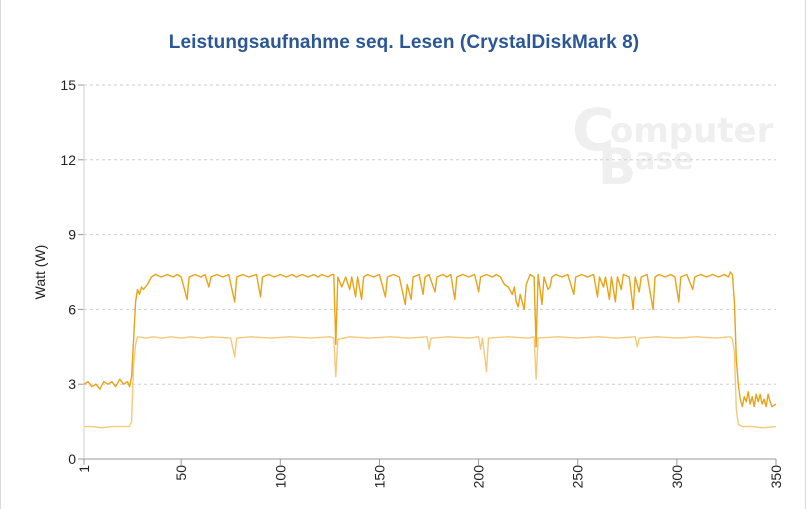 This screenshot has width=808, height=509. What do you see at coordinates (776, 477) in the screenshot?
I see `x-tick-label: 350` at bounding box center [776, 477].